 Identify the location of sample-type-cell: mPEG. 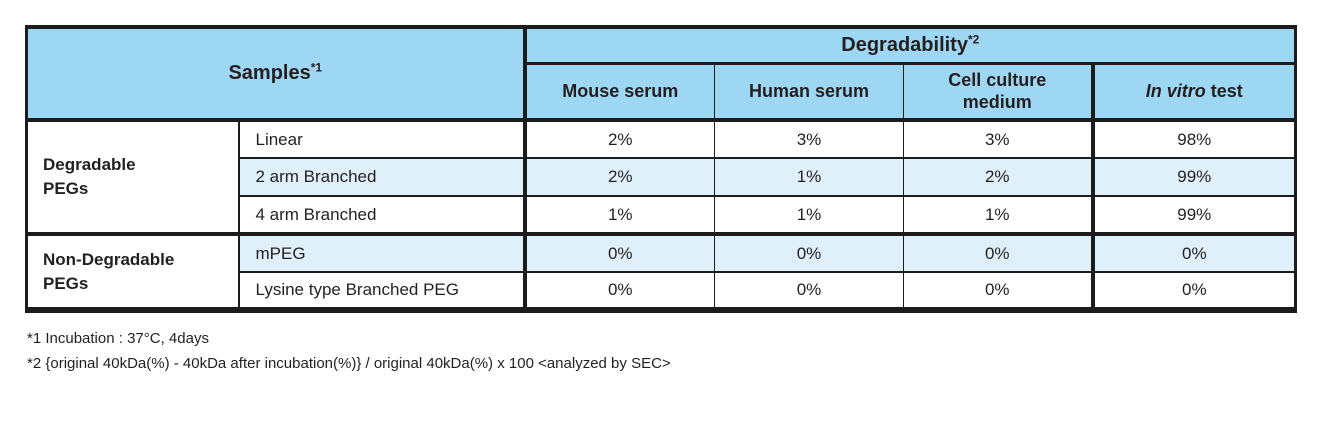
(381, 252).